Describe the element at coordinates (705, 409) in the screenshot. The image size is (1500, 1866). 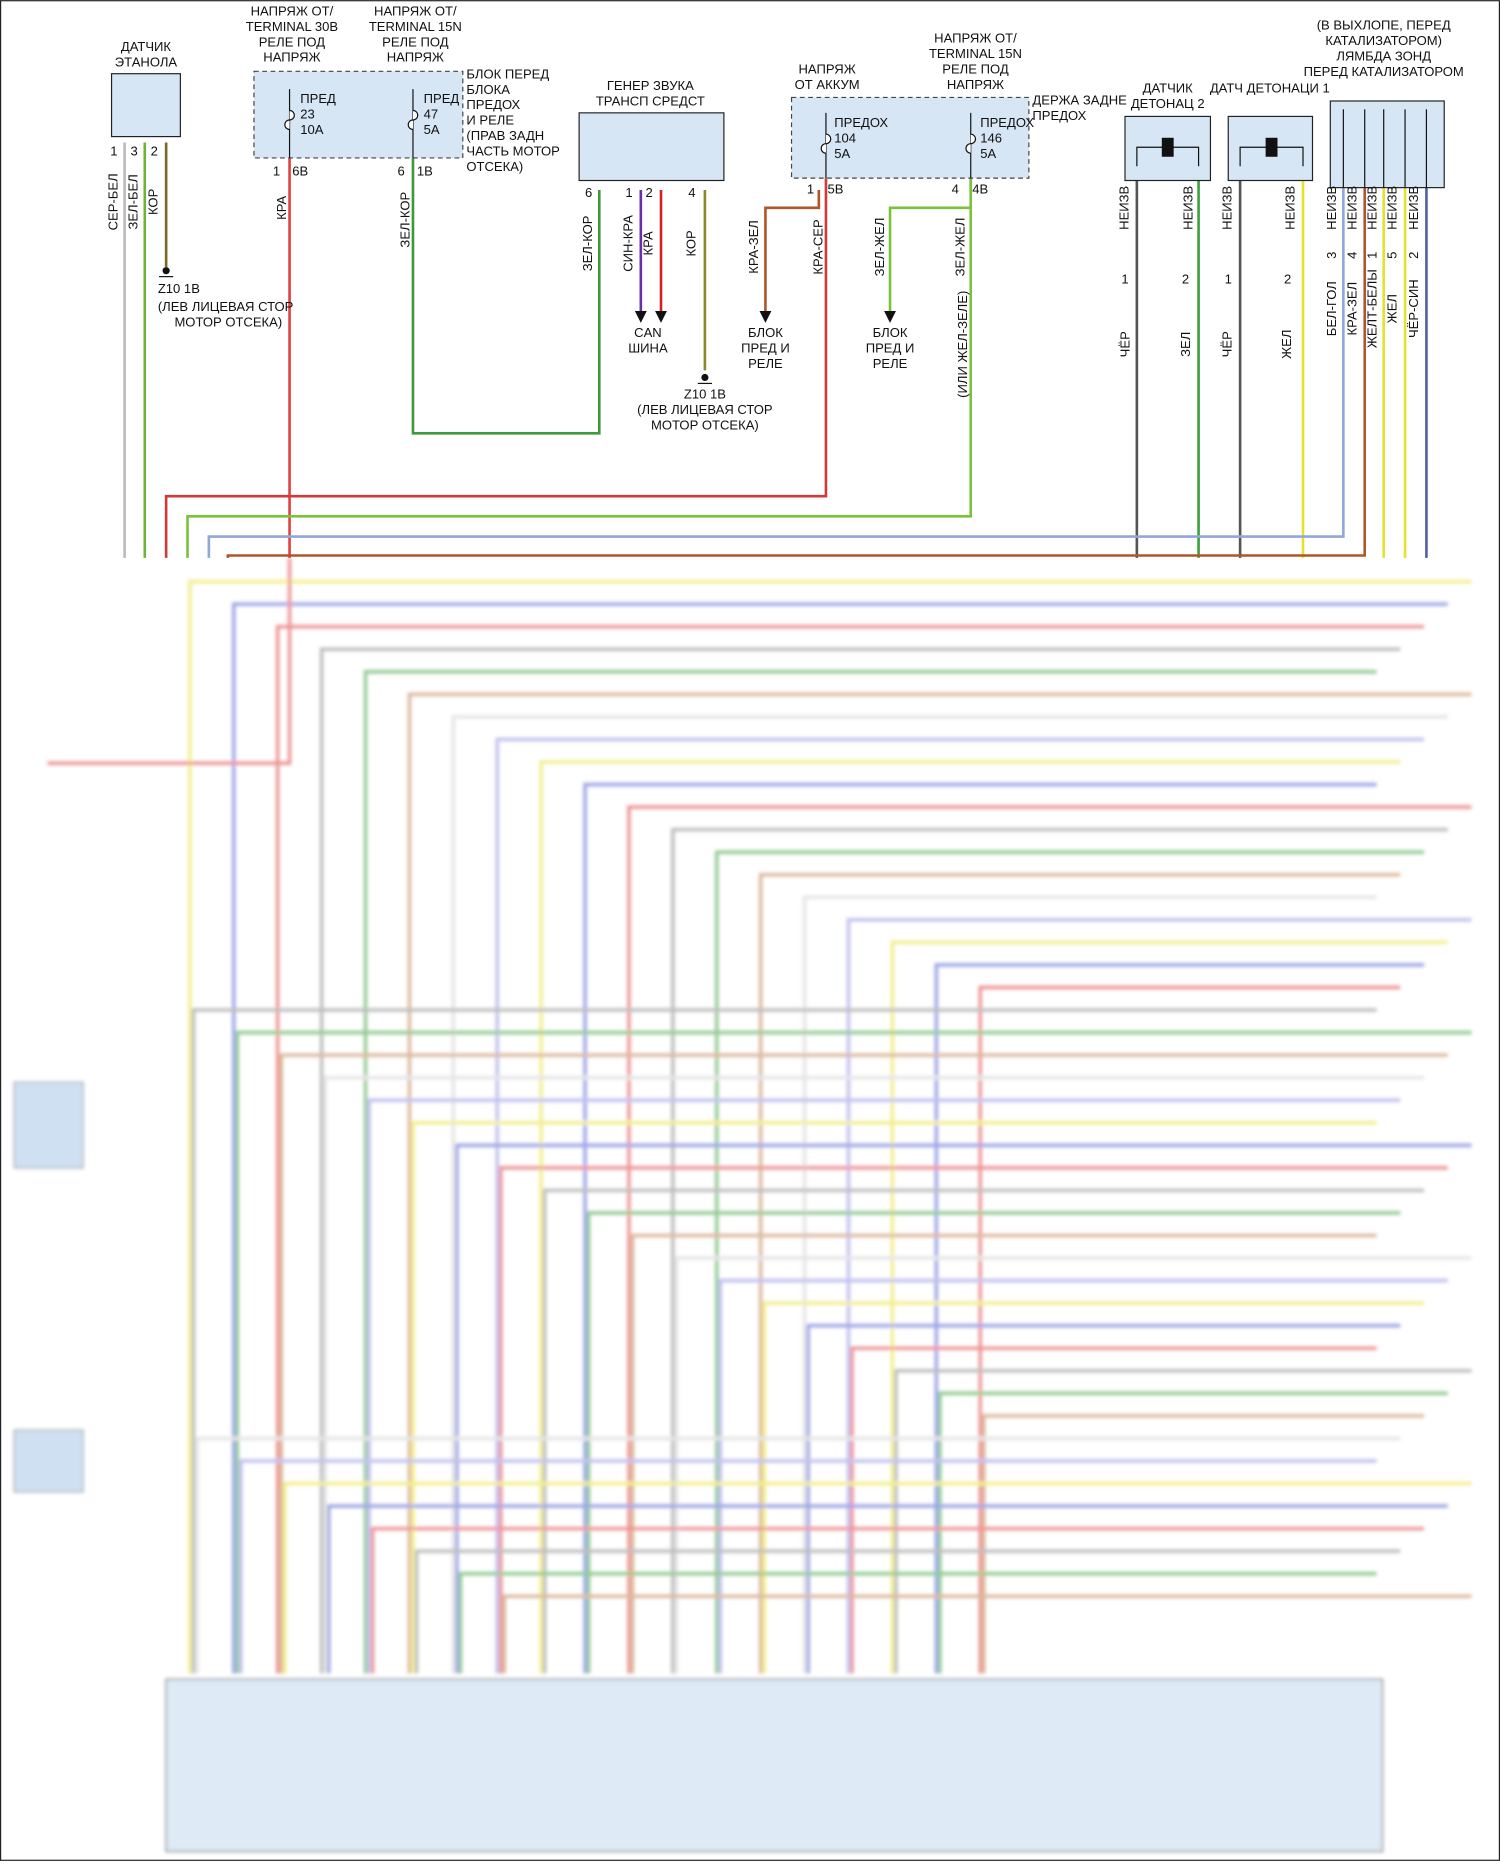
I see `label: (ЛЕВ ЛИЦЕВАЯ СТОР` at that location.